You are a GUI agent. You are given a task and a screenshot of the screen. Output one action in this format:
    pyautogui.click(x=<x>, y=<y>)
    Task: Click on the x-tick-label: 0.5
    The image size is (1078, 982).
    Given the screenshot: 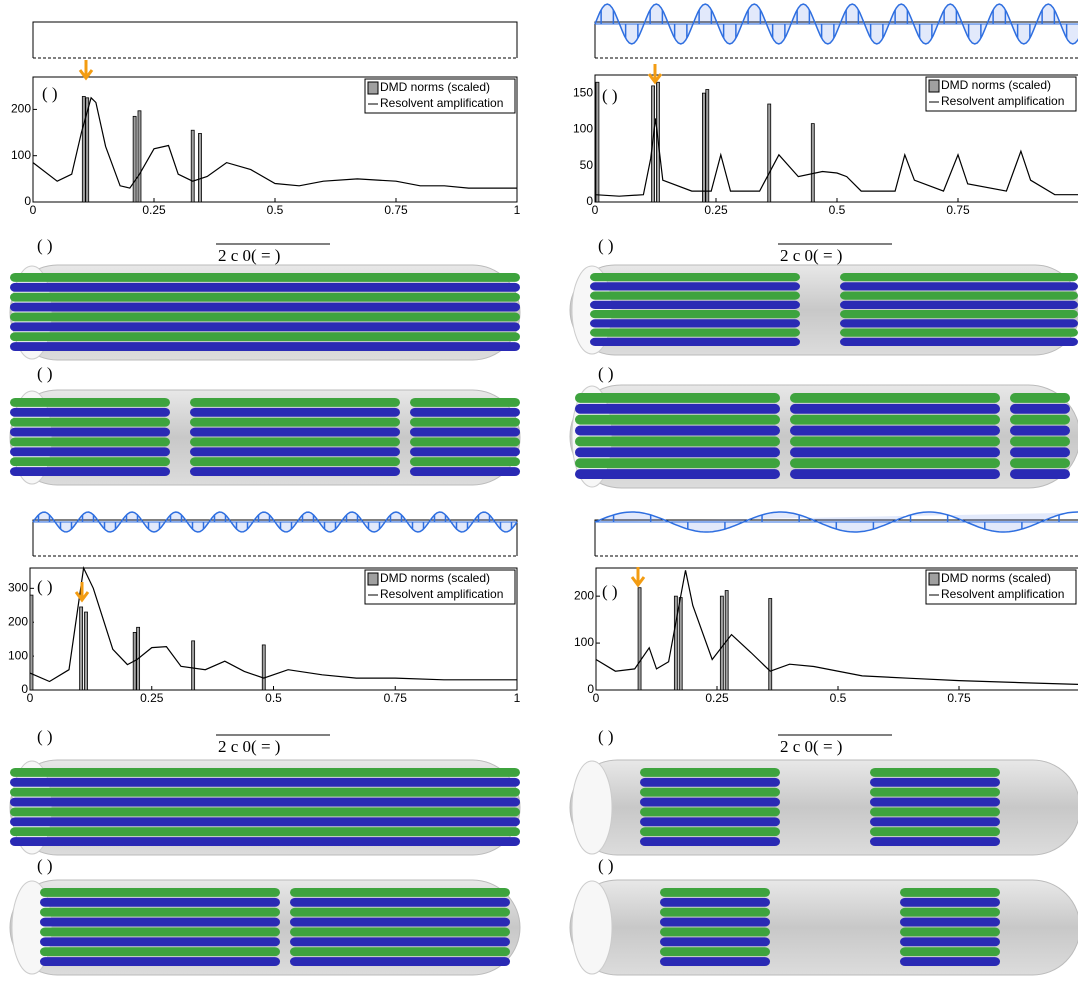 What is the action you would take?
    pyautogui.click(x=273, y=698)
    